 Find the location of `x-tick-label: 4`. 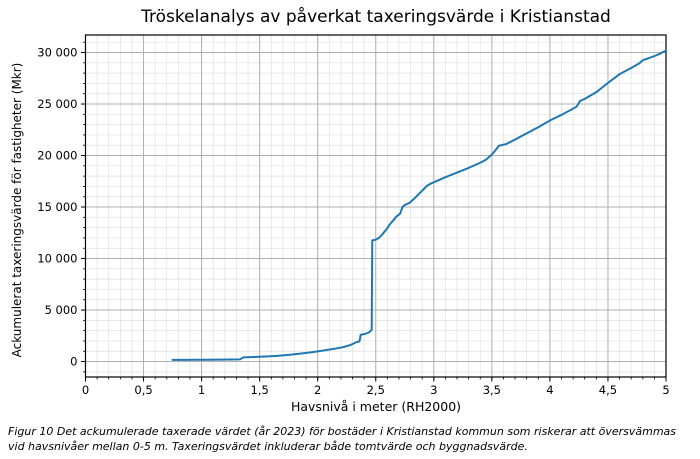

x-tick-label: 4 is located at coordinates (549, 390).